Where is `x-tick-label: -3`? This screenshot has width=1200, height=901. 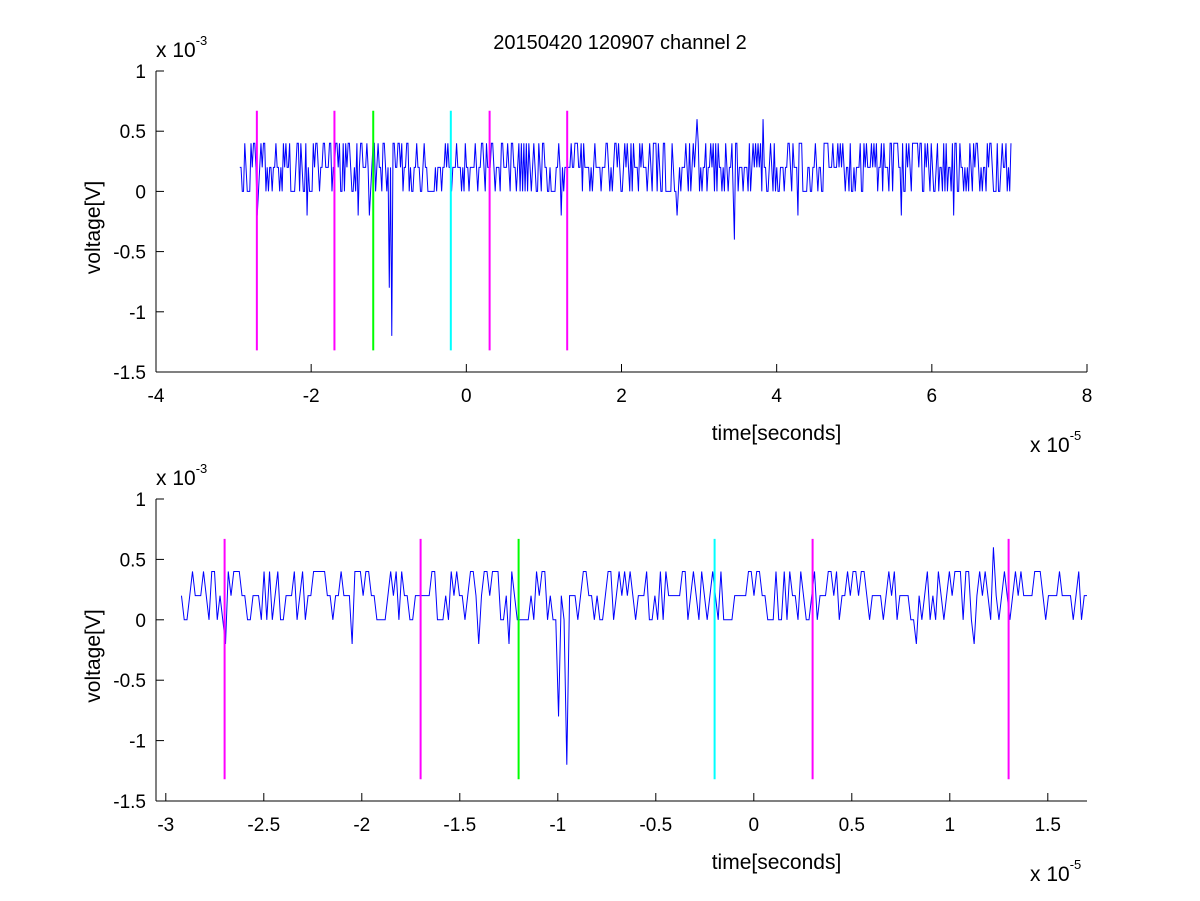 x-tick-label: -3 is located at coordinates (165, 825).